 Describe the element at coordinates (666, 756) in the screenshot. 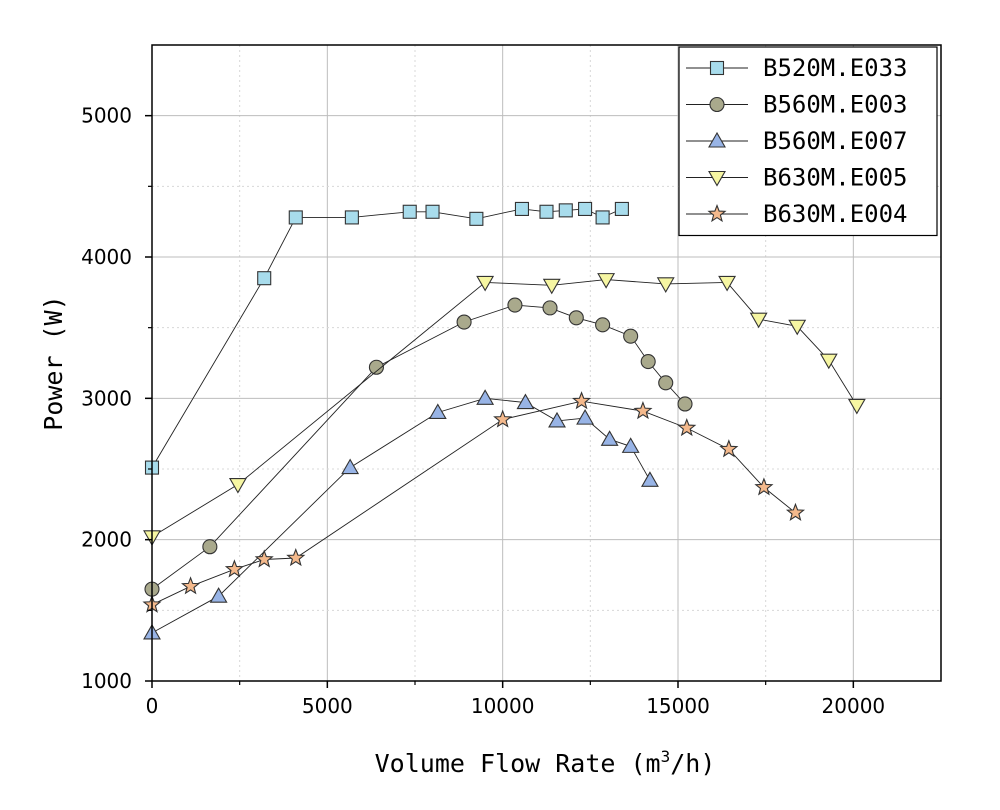

I see `x-axis-title-superscript: 3` at that location.